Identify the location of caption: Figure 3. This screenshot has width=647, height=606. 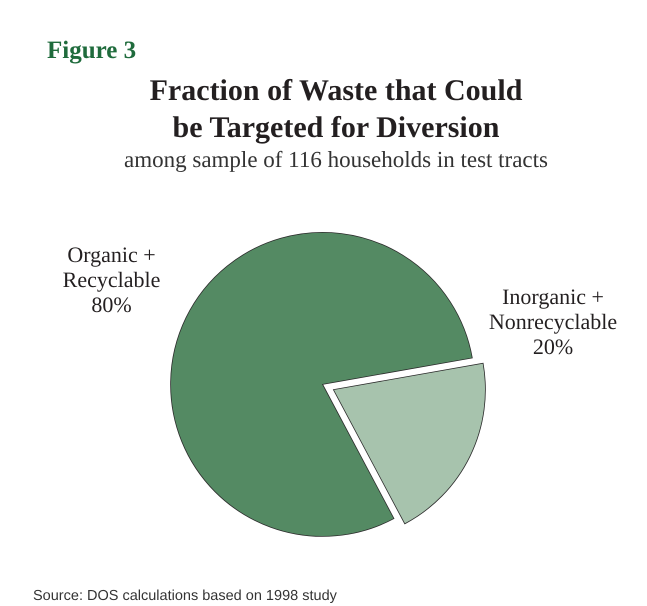
(91, 50).